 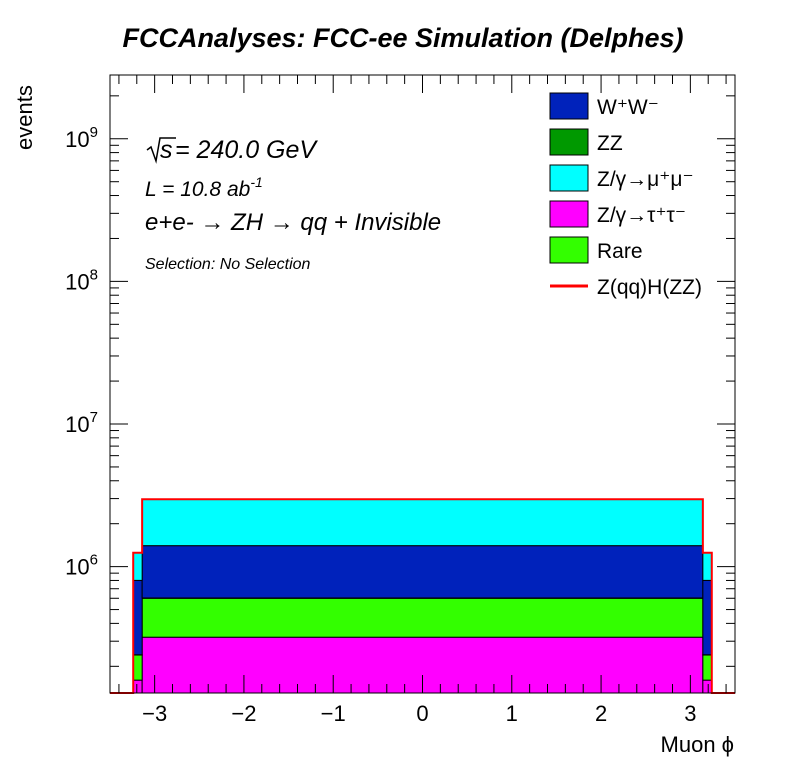 What do you see at coordinates (246, 150) in the screenshot?
I see `annotation-sqrt-s-value: = 240.0 GeV` at bounding box center [246, 150].